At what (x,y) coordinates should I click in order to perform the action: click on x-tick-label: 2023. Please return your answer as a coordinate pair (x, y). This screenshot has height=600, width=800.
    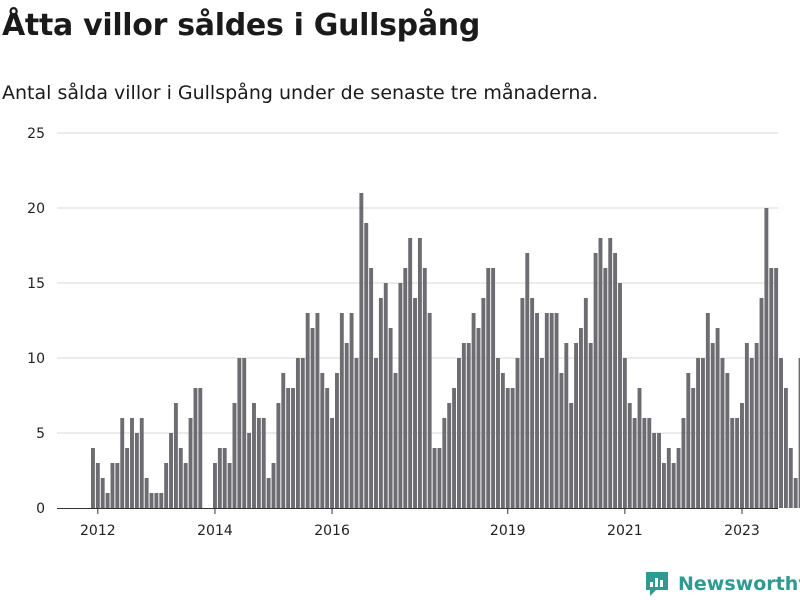
    Looking at the image, I should click on (742, 531).